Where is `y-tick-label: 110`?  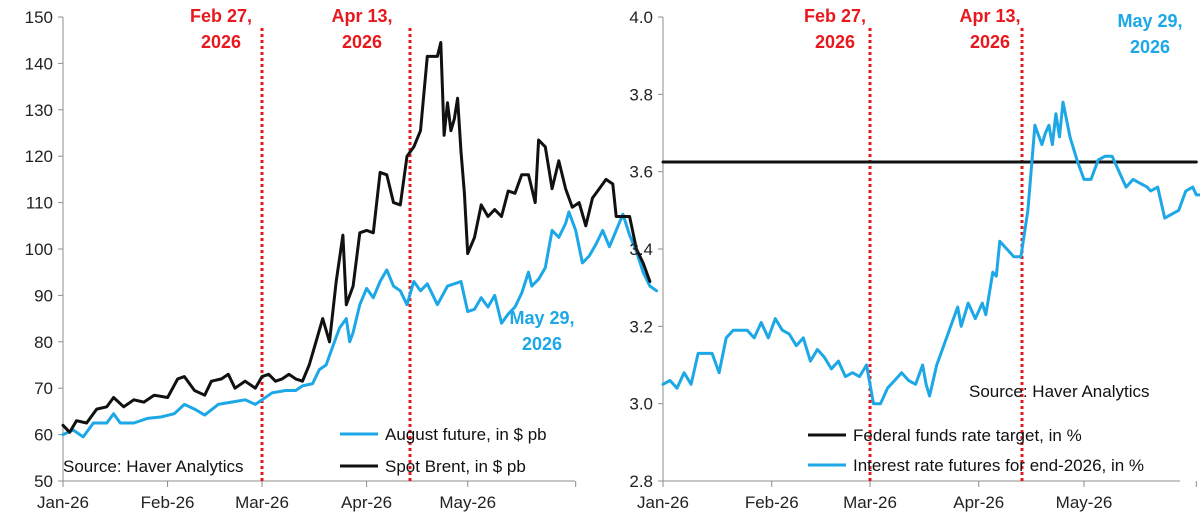 y-tick-label: 110 is located at coordinates (39, 203).